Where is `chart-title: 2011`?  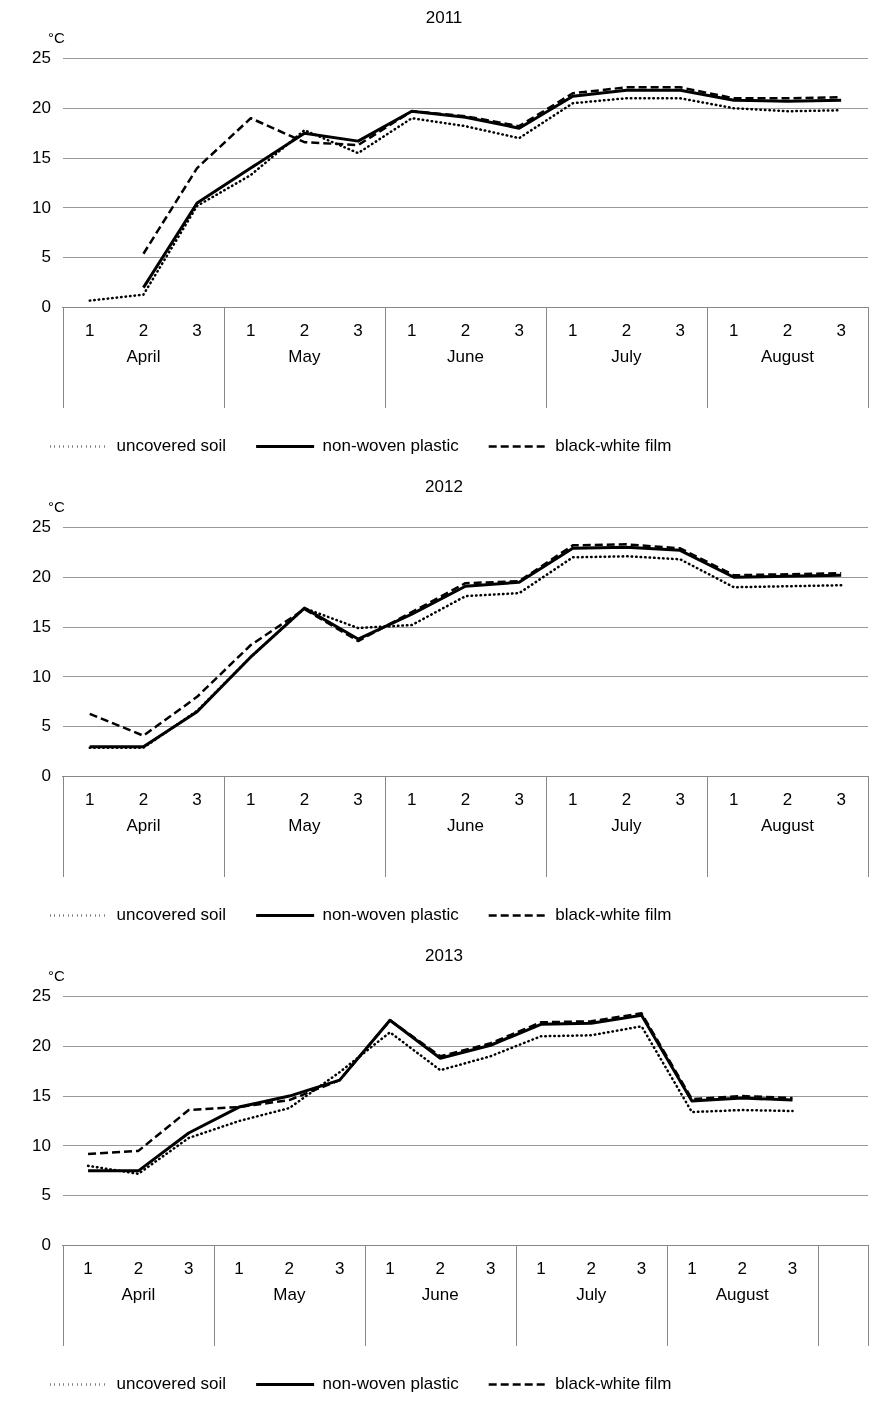 chart-title: 2011 is located at coordinates (444, 17).